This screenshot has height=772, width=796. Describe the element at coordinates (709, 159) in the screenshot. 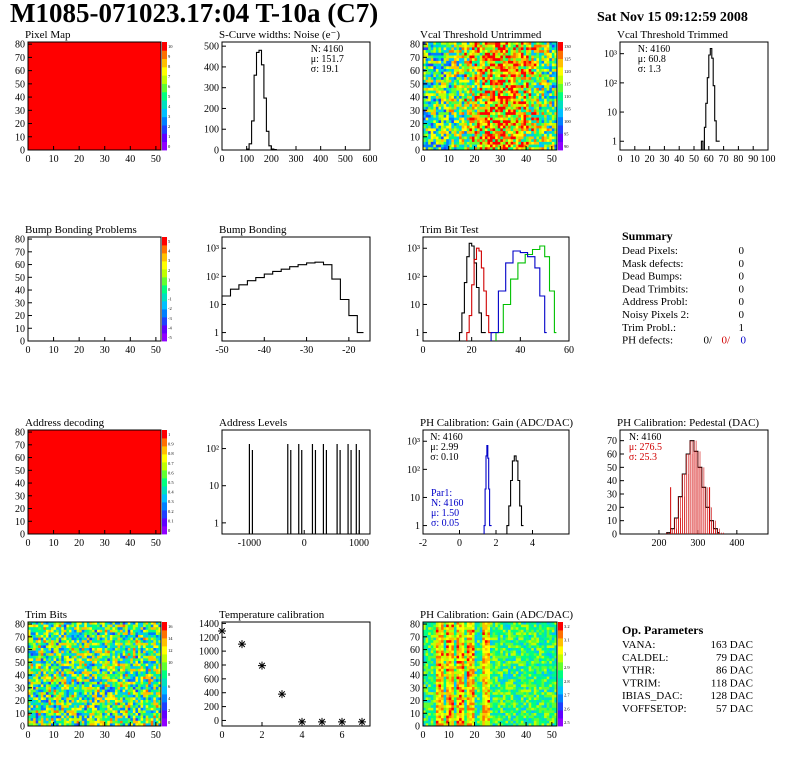

I see `x-tick-label: 60` at that location.